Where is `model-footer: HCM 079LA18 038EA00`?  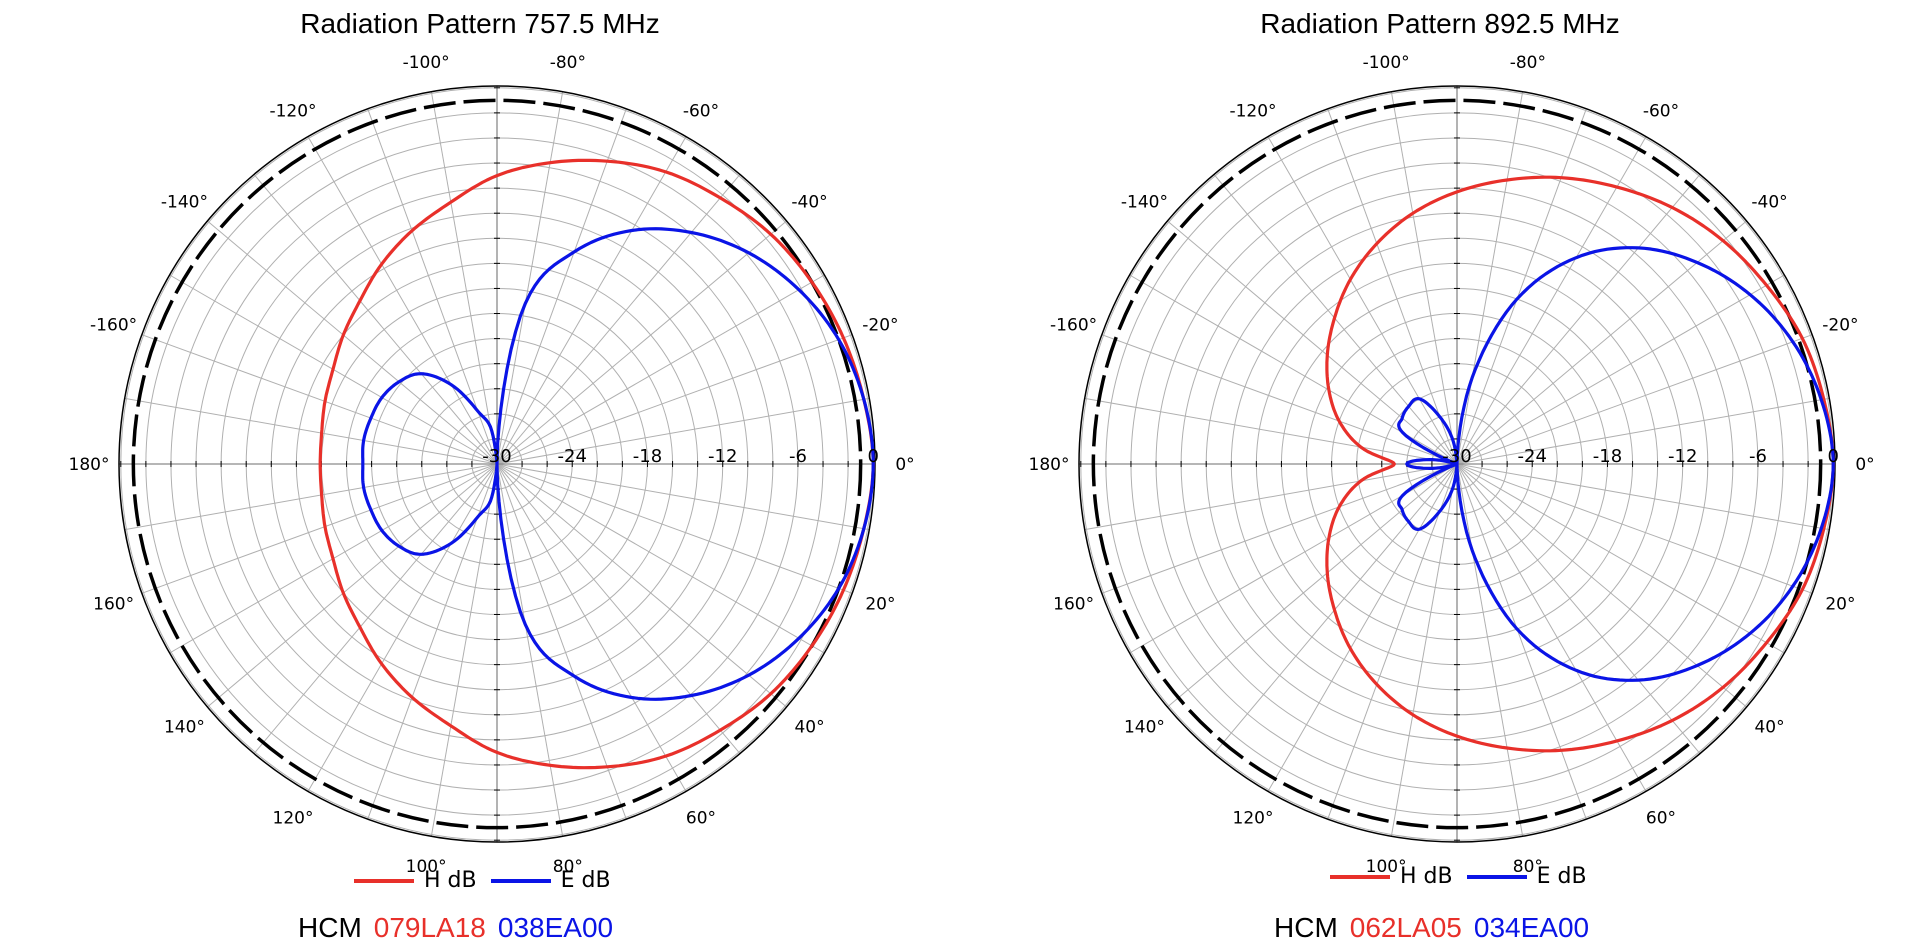
model-footer: HCM 079LA18 038EA00 is located at coordinates (461, 928).